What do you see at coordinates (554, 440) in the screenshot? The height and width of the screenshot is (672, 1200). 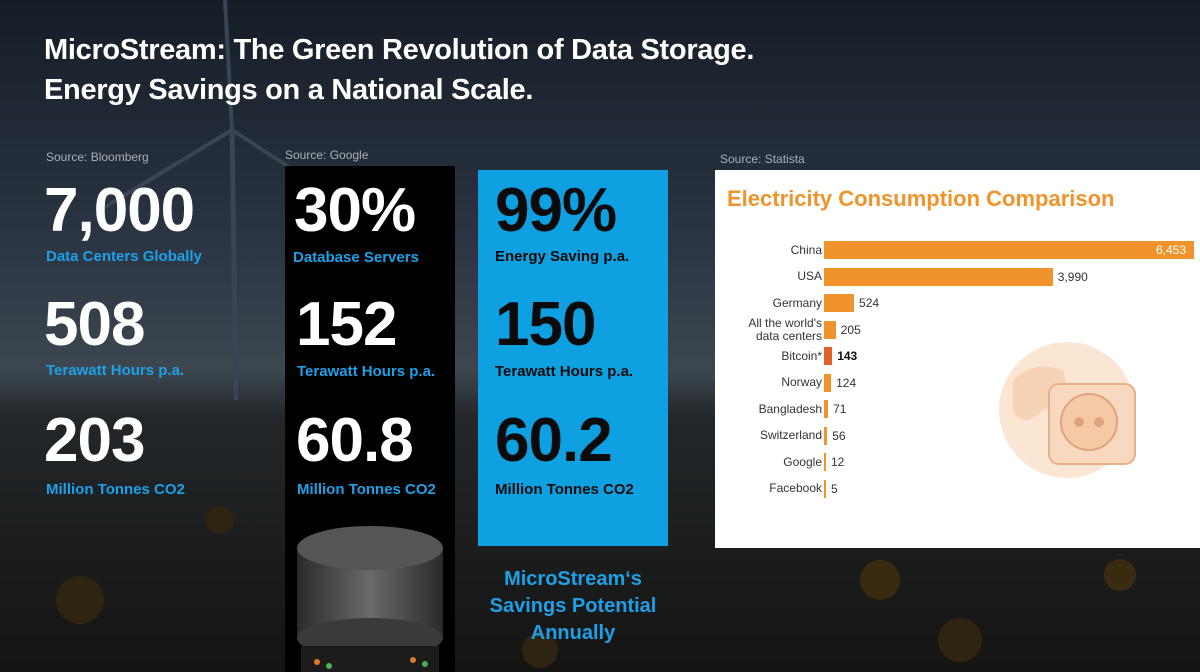 I see `stat-value: 60.2` at bounding box center [554, 440].